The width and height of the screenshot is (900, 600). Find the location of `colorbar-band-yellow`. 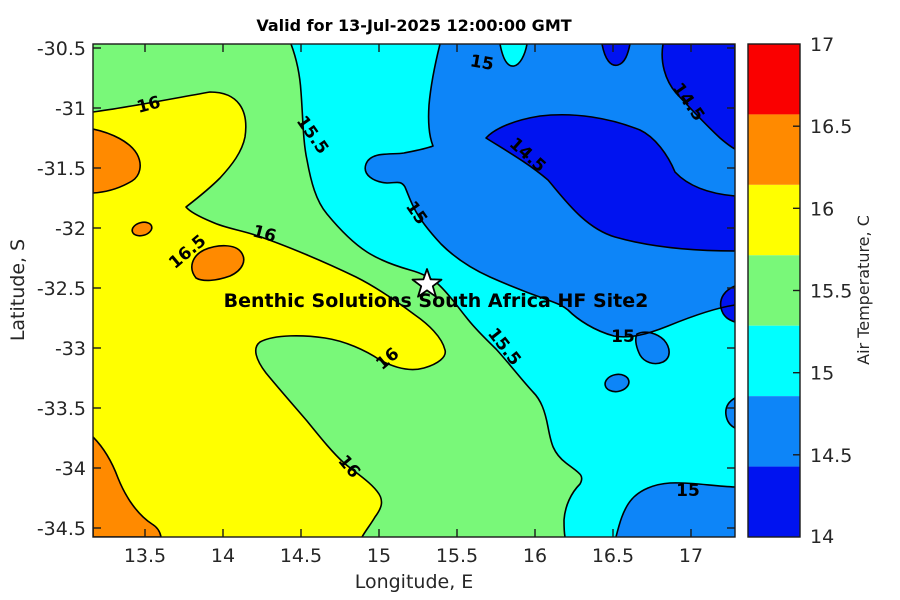

colorbar-band-yellow is located at coordinates (774, 220).